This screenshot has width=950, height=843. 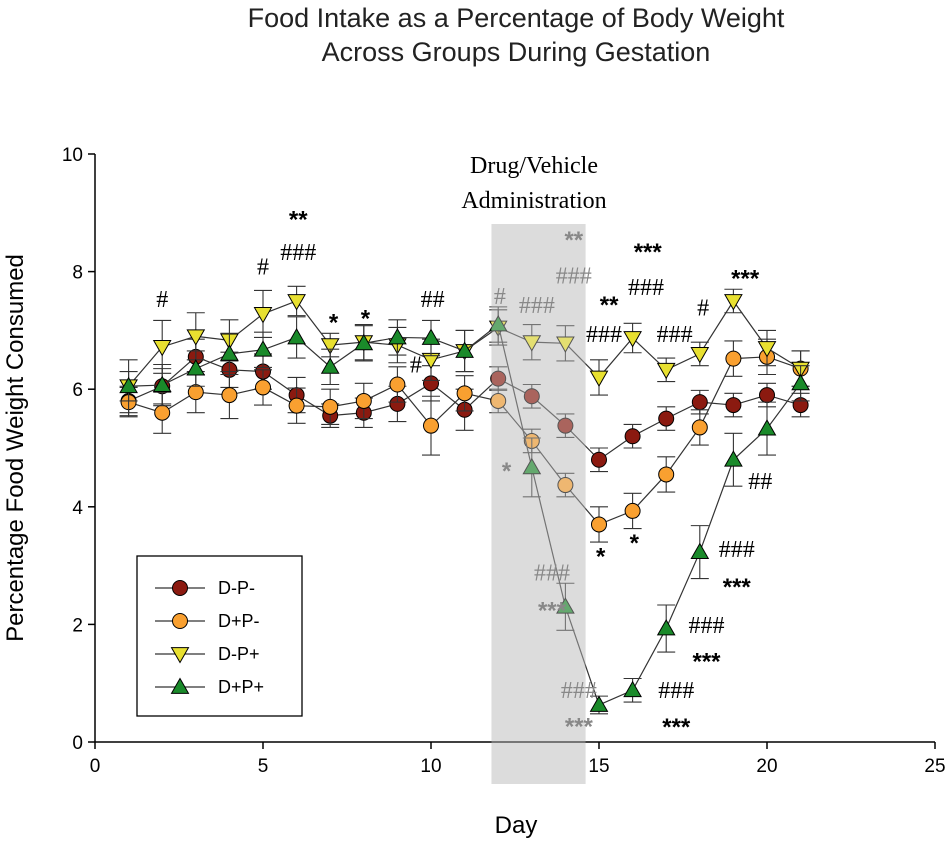 I want to click on shaded-region-overlay, so click(x=538, y=504).